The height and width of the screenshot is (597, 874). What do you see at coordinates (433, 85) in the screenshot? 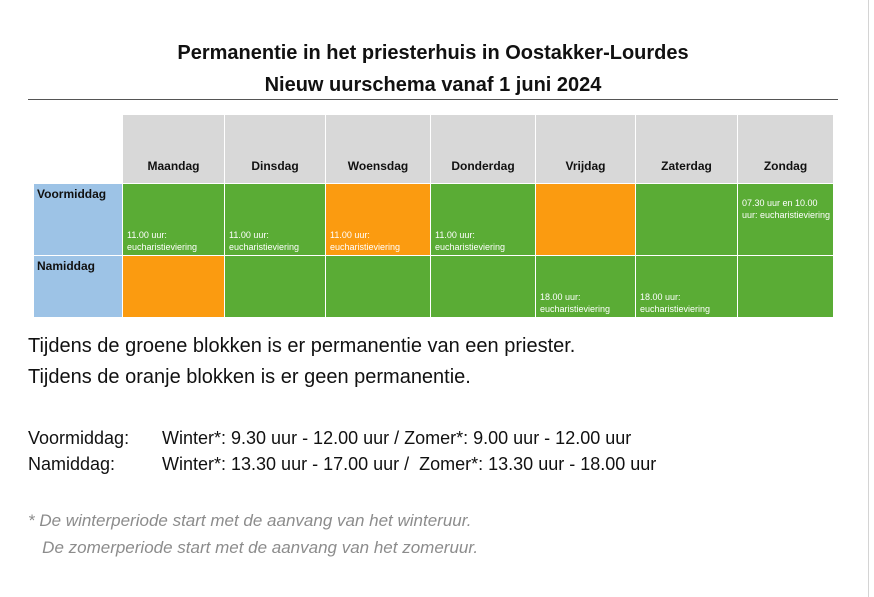
I see `page-subtitle: Nieuw uurschema vanaf 1 juni 2024` at bounding box center [433, 85].